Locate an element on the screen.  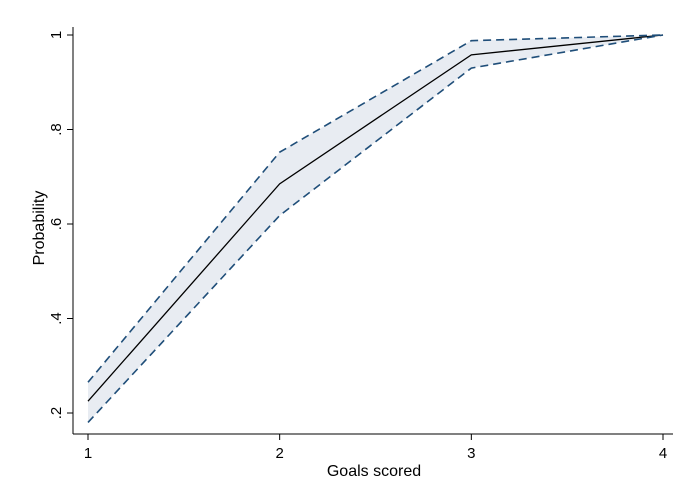
y-axis-title: Probability is located at coordinates (39, 228).